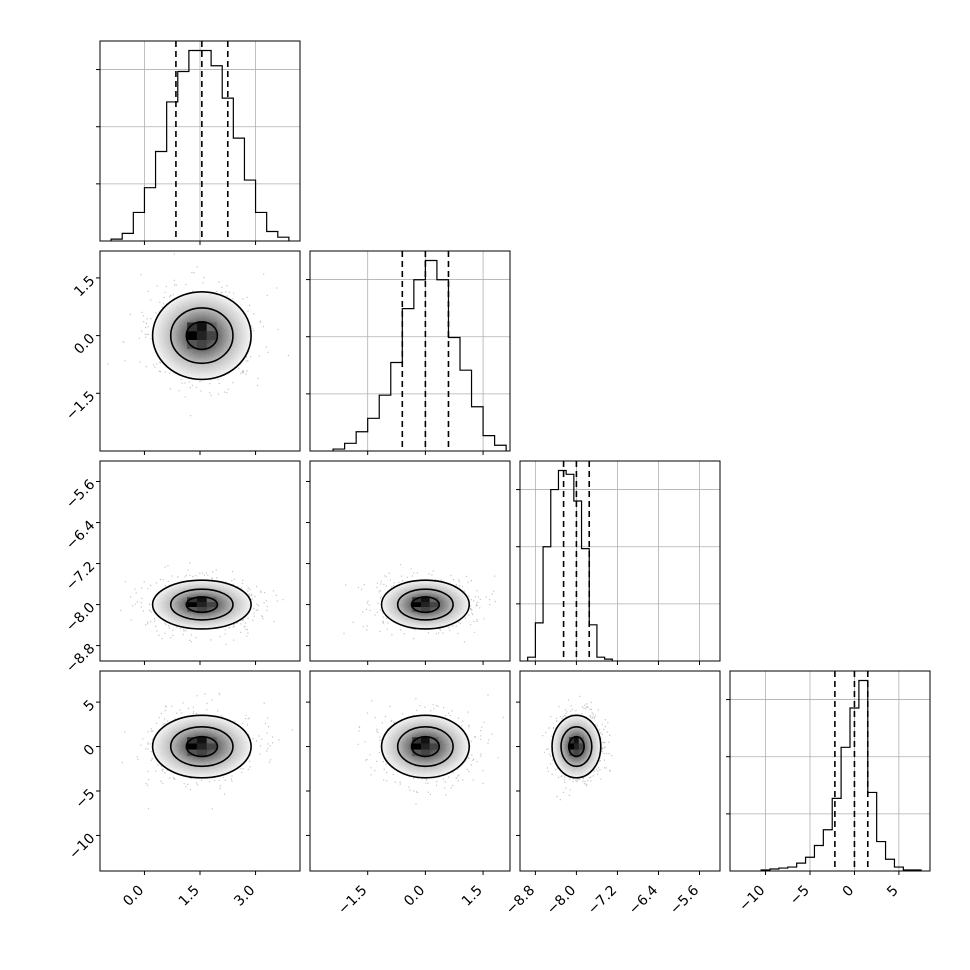  Describe the element at coordinates (80, 535) in the screenshot. I see `y-tick-label: −6.4` at that location.